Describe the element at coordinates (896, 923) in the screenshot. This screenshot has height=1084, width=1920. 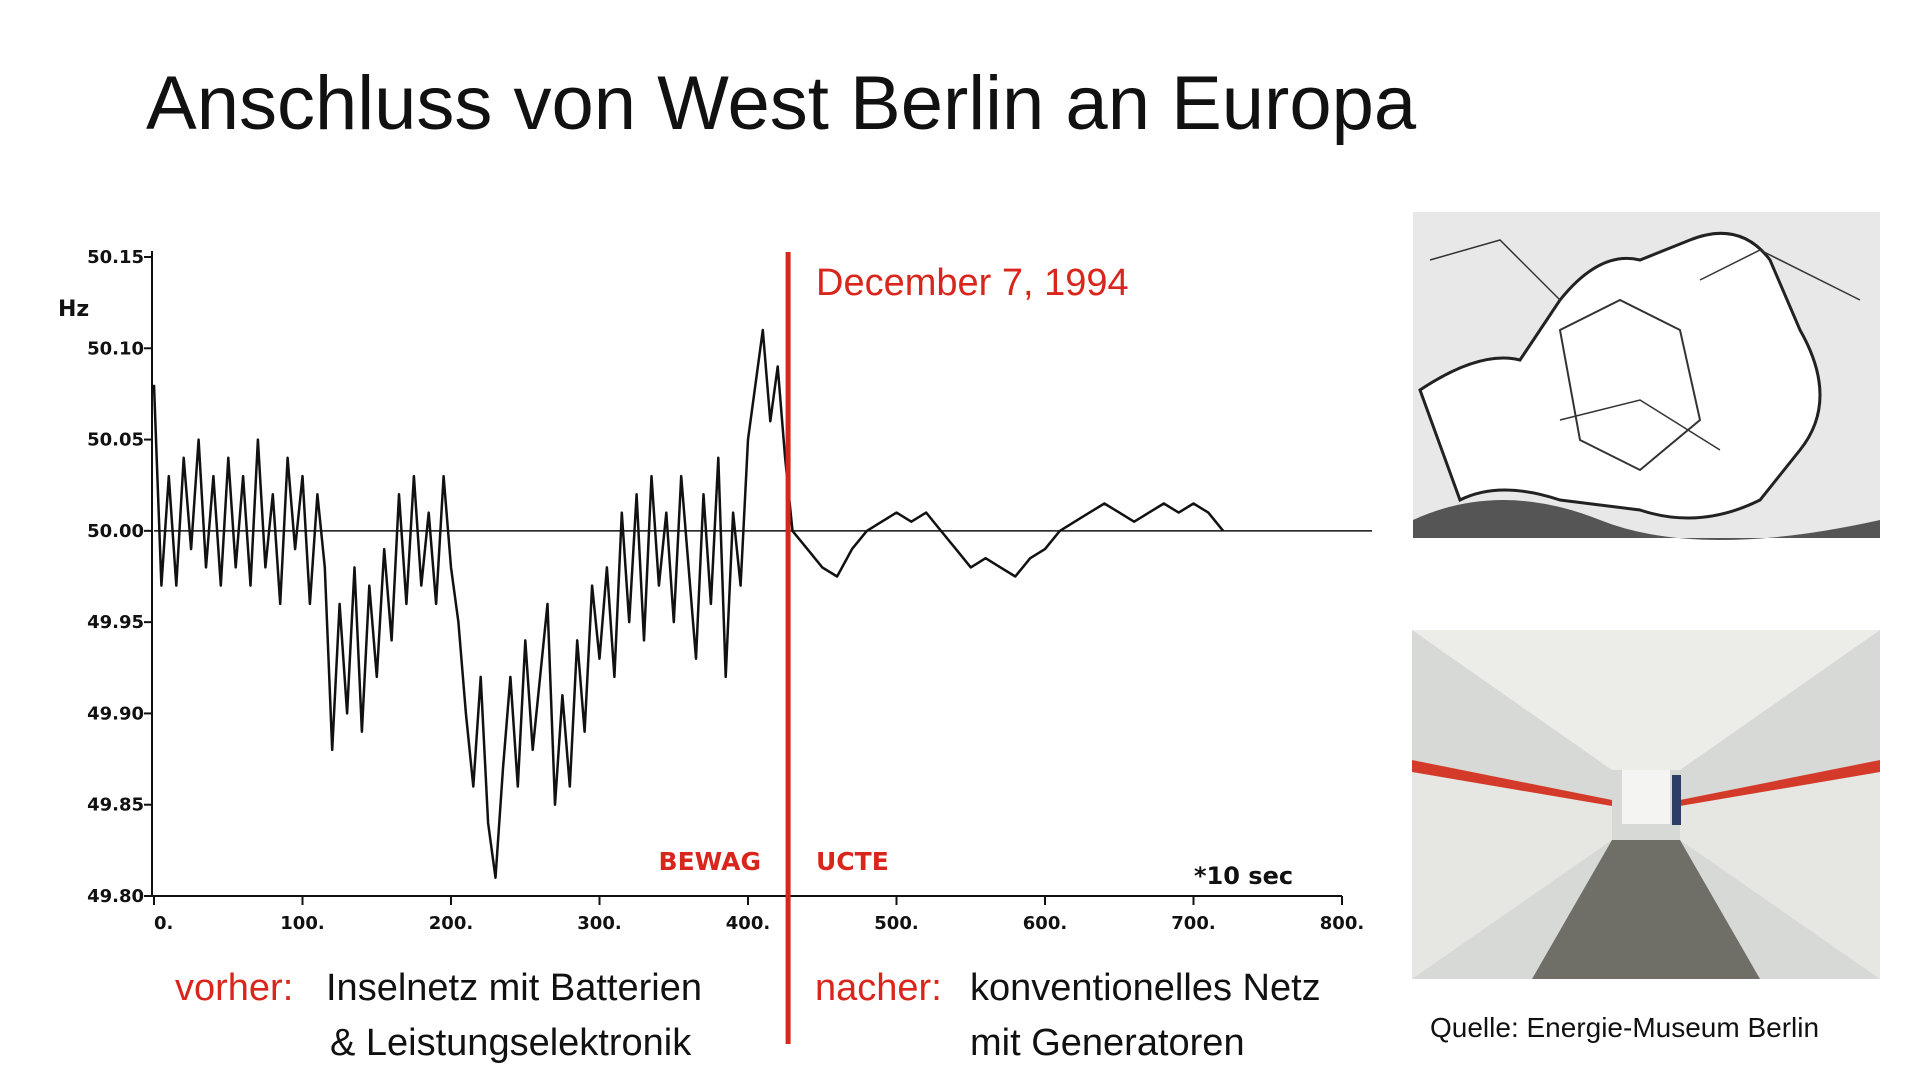
I see `x-tick-label: 500.` at that location.